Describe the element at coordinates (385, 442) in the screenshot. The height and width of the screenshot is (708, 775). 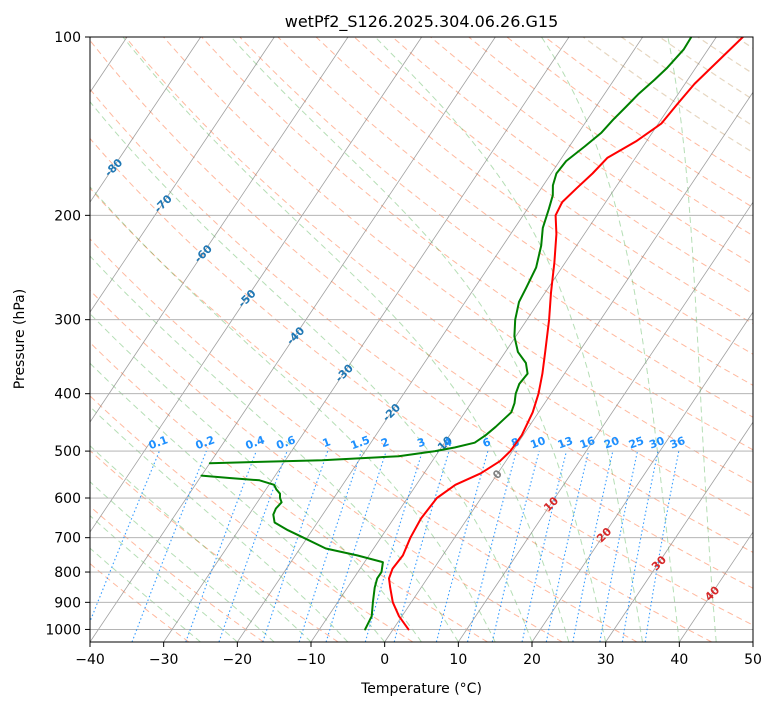
I see `mixing-ratio-label: 2` at that location.